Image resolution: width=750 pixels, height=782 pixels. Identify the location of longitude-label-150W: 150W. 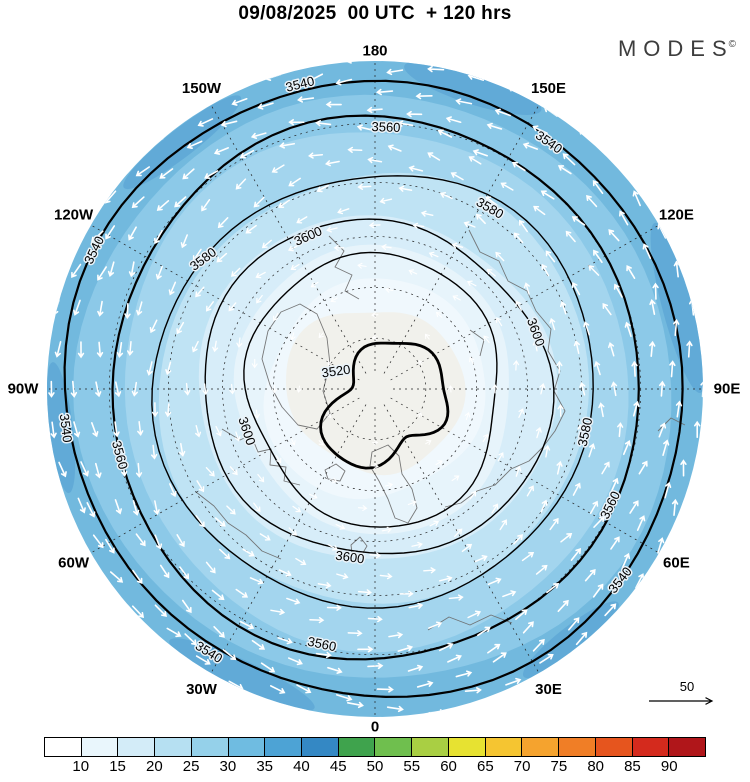
(202, 88).